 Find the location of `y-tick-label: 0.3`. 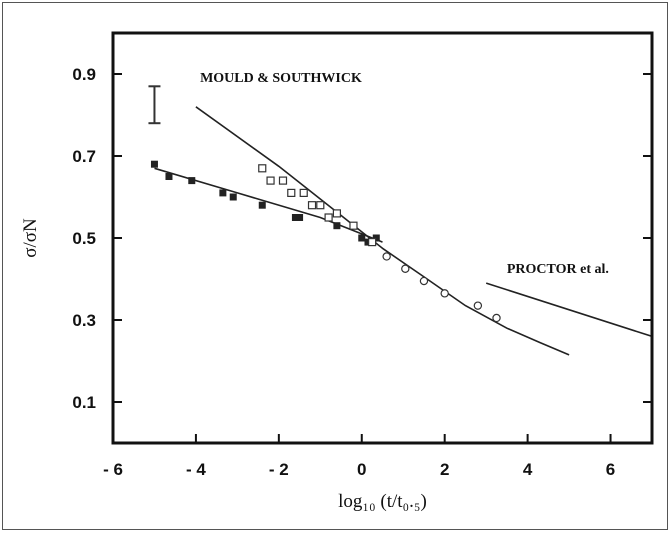

y-tick-label: 0.3 is located at coordinates (84, 320).